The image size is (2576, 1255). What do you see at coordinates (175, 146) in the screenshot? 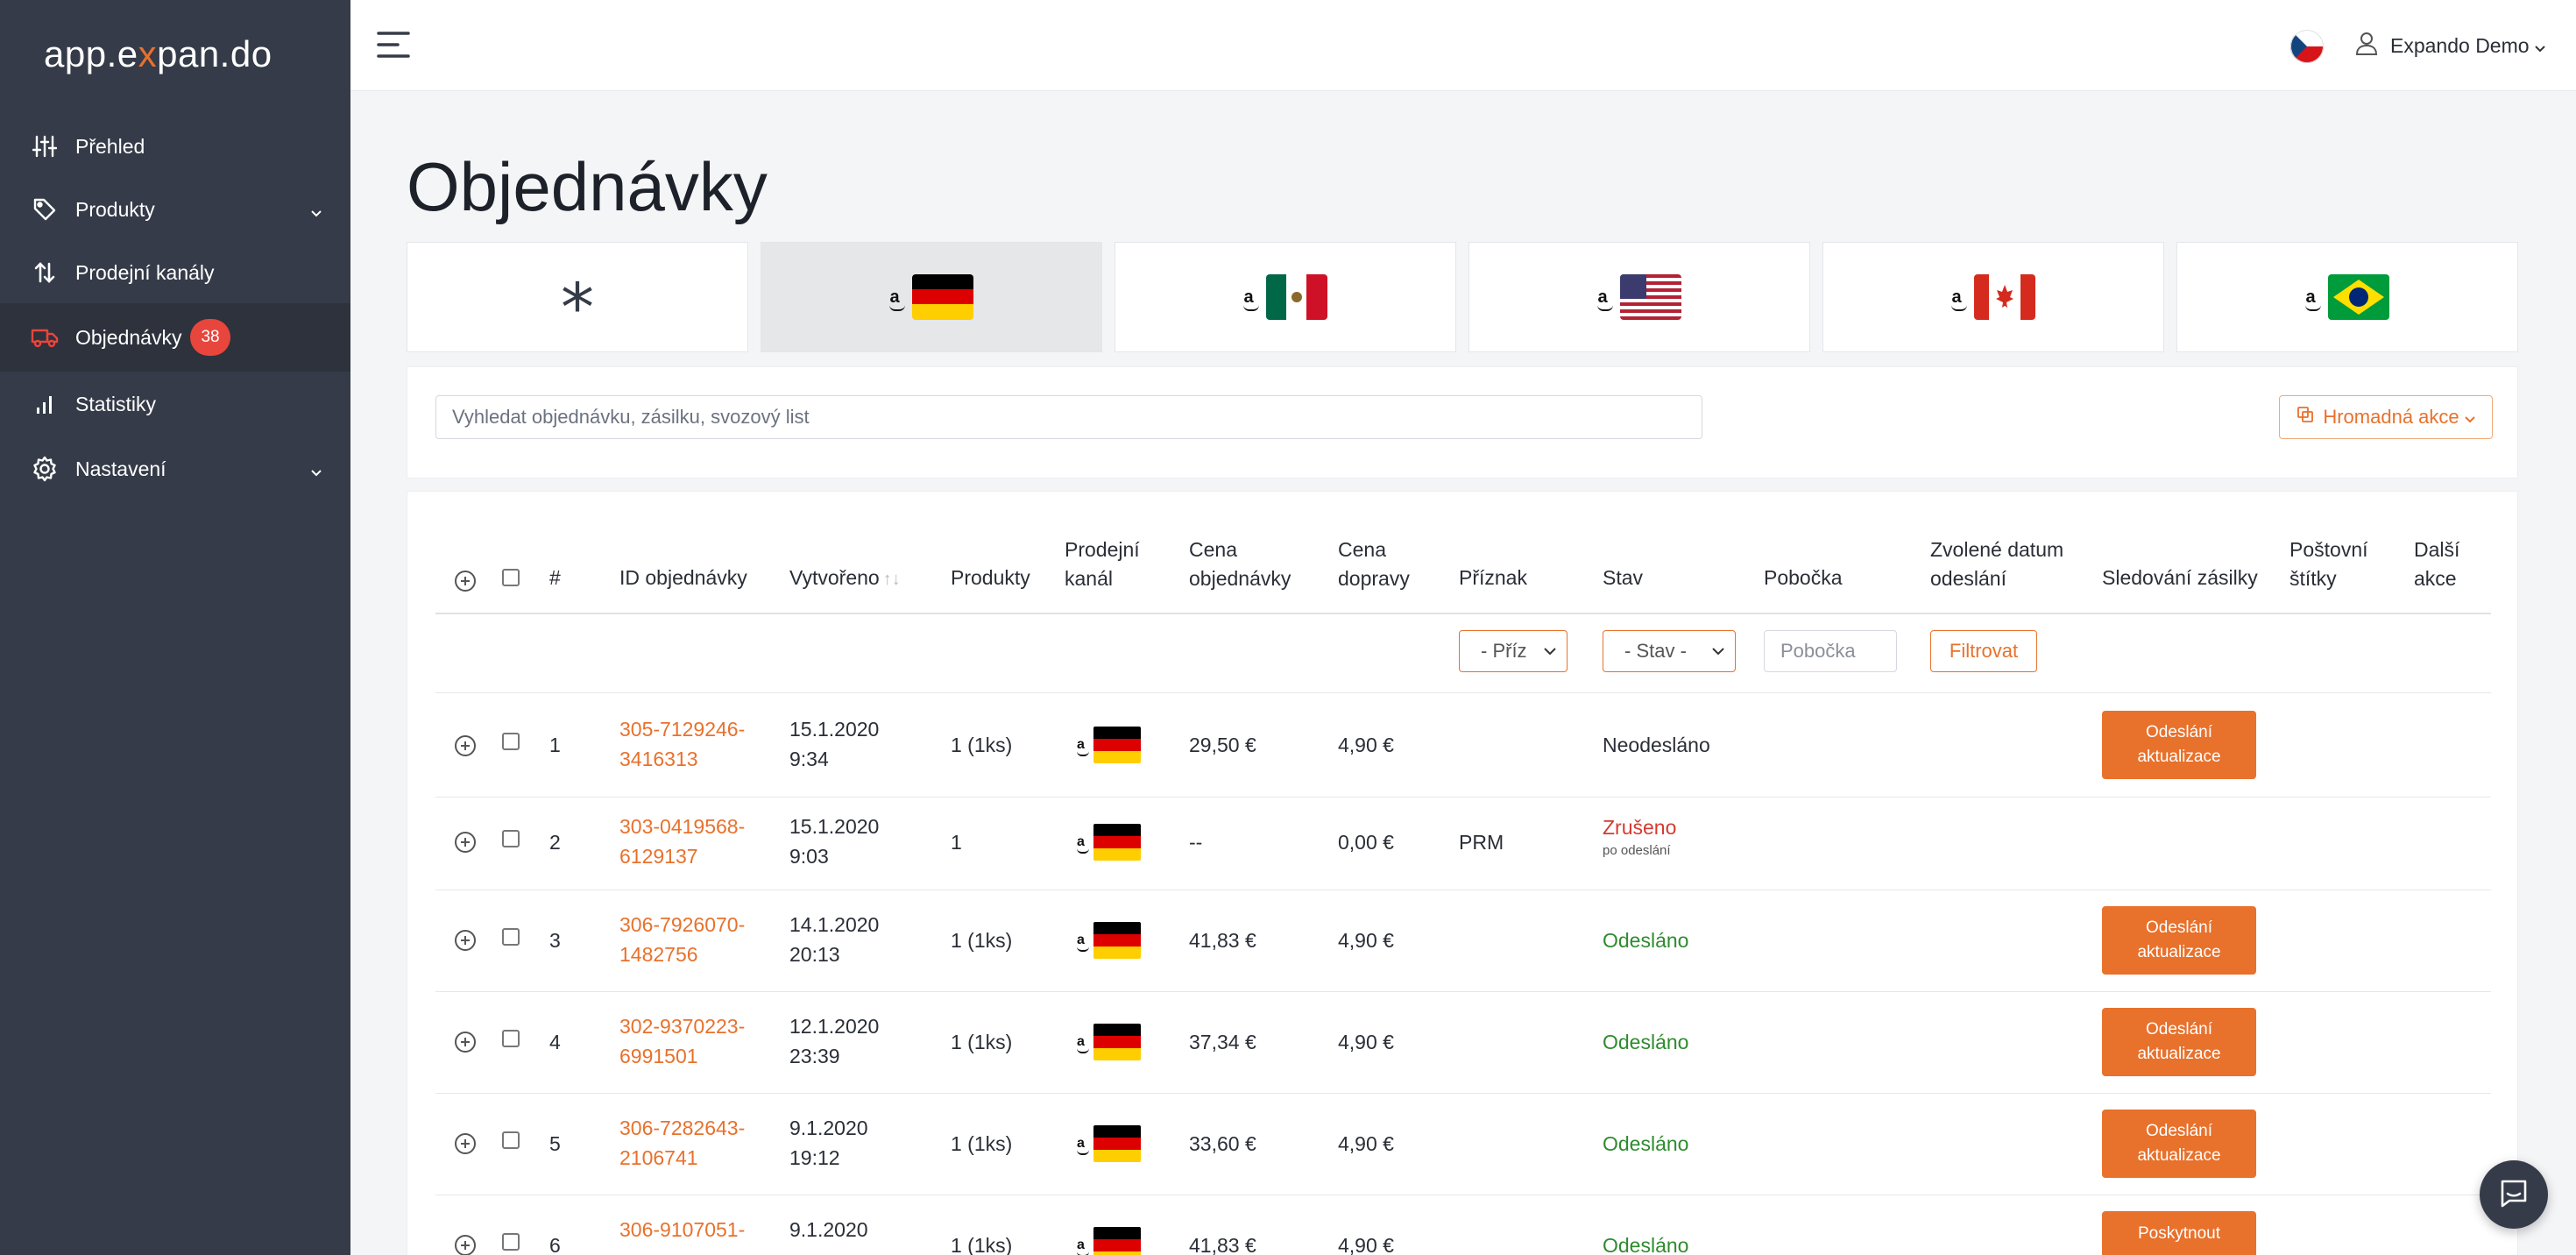
I see `sidebar-item-prehled: Přehled` at bounding box center [175, 146].